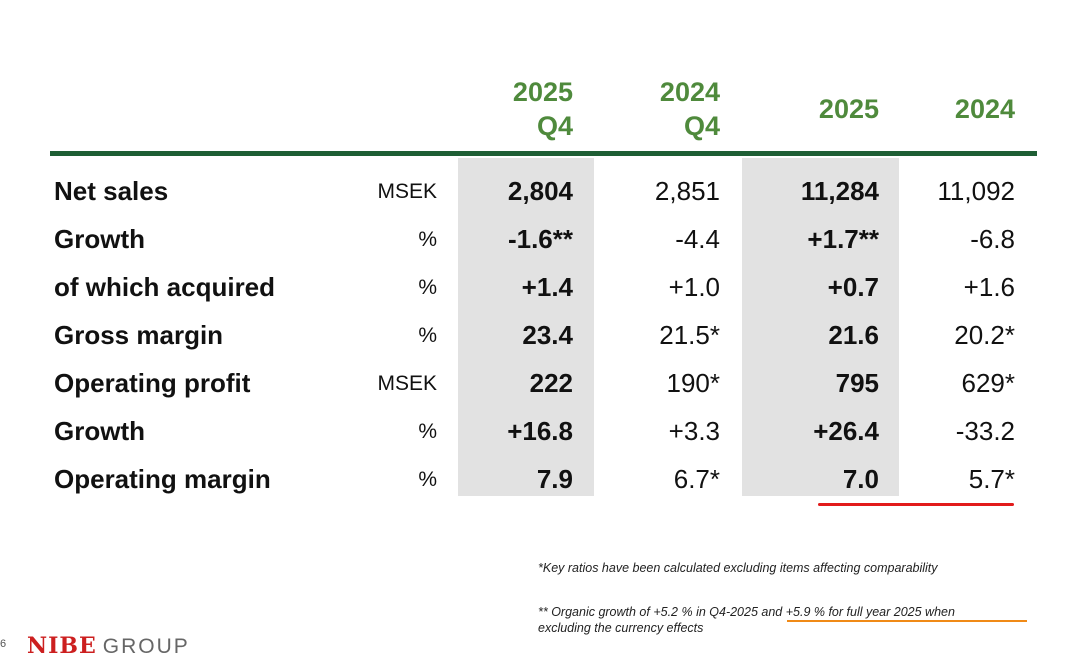 This screenshot has height=669, width=1081. What do you see at coordinates (551, 383) in the screenshot?
I see `value-2025-q4: 222` at bounding box center [551, 383].